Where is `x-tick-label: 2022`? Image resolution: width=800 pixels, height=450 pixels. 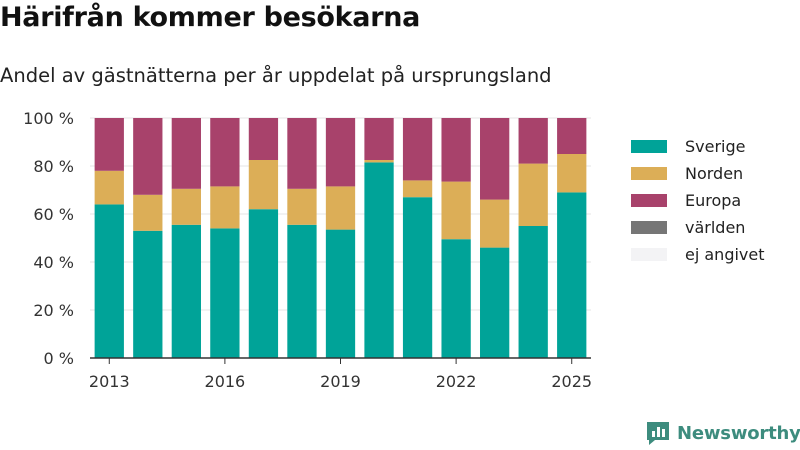
x-tick-label: 2022 is located at coordinates (456, 381).